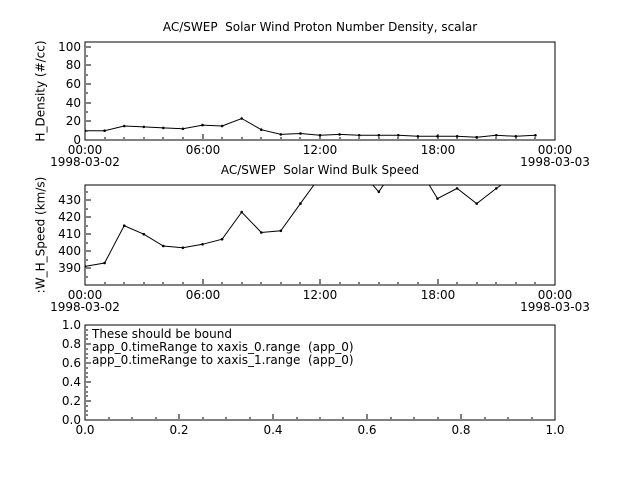 This screenshot has width=640, height=480. I want to click on plot-2-xtick-label: 0.8, so click(460, 430).